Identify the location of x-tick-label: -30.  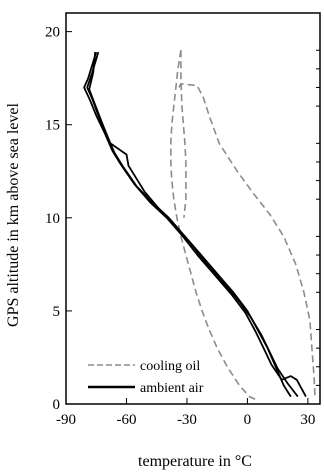
(187, 420).